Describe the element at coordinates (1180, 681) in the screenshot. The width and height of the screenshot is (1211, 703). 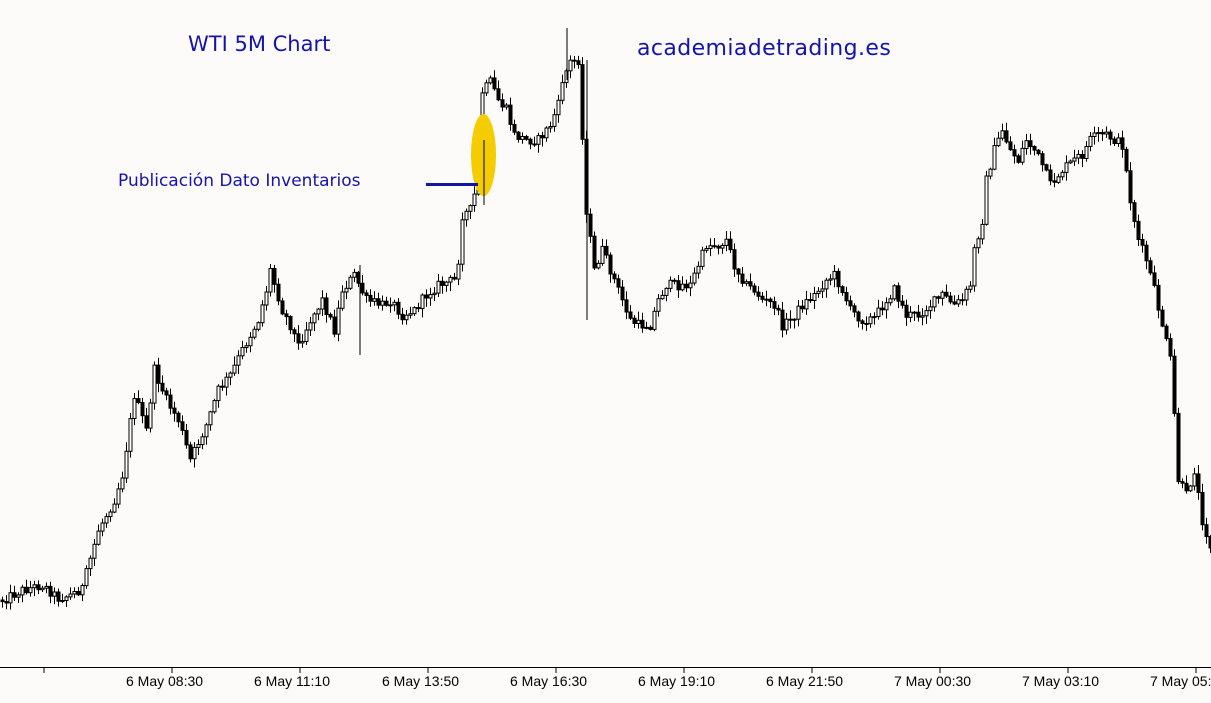
I see `x-tick-label: 7 May 05:50` at that location.